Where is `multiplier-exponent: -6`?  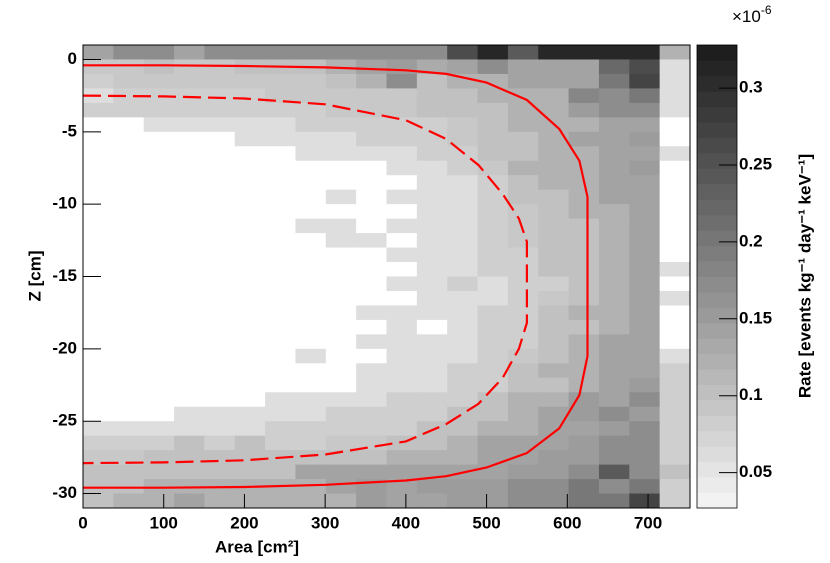
multiplier-exponent: -6 is located at coordinates (766, 10).